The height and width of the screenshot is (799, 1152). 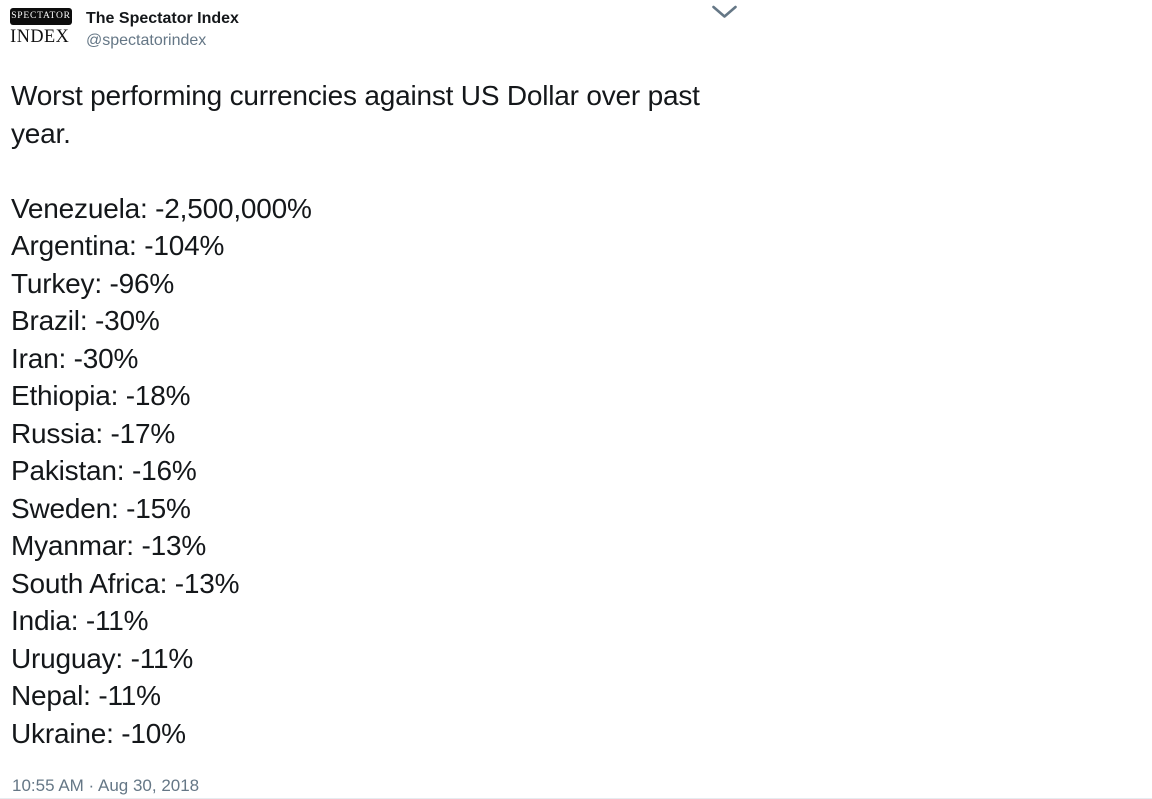 What do you see at coordinates (41, 16) in the screenshot?
I see `spectator-logo-badge: SPECTATOR` at bounding box center [41, 16].